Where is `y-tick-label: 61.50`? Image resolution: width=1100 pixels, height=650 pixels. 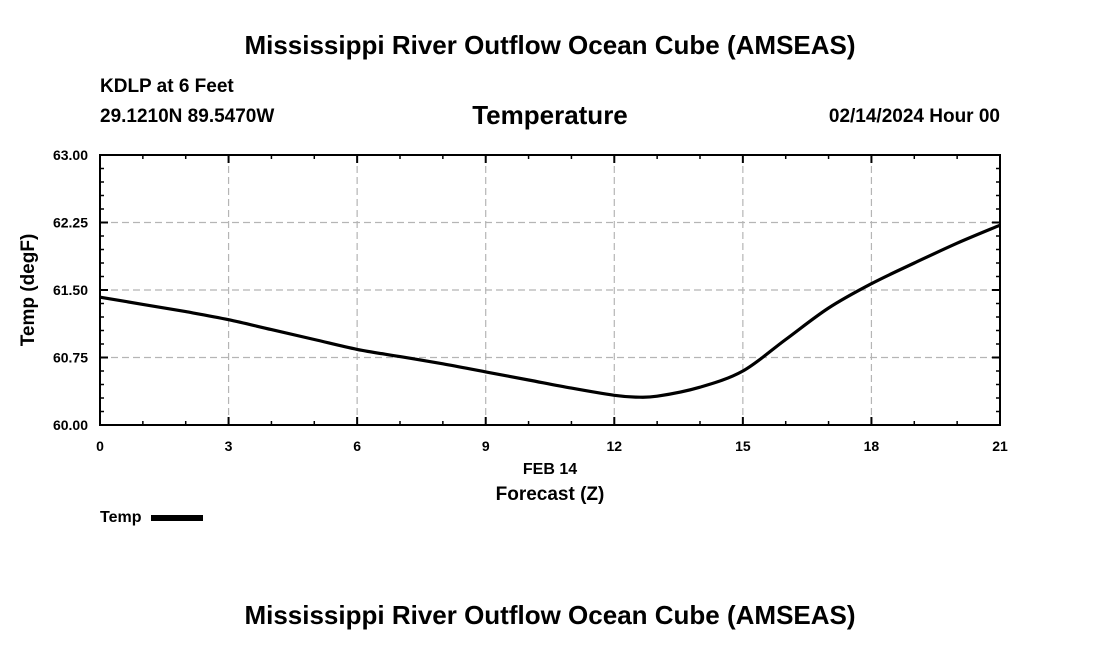
y-tick-label: 61.50 is located at coordinates (70, 290).